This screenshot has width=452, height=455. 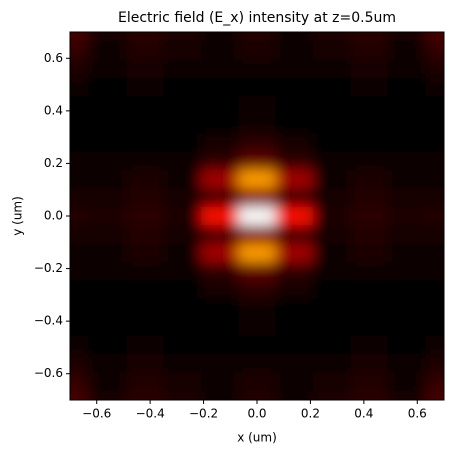 What do you see at coordinates (53, 58) in the screenshot?
I see `y-tick-label: 0.6` at bounding box center [53, 58].